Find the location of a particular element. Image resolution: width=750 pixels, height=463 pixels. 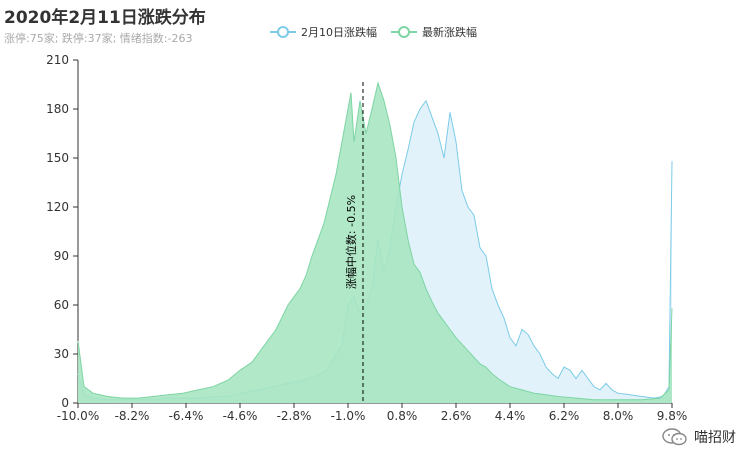

legend-item-prev: 2月10日涨跌幅 is located at coordinates (323, 32).